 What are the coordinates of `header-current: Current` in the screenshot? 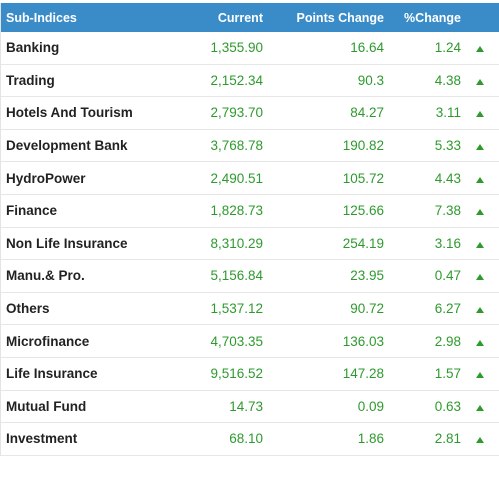 It's located at (240, 17).